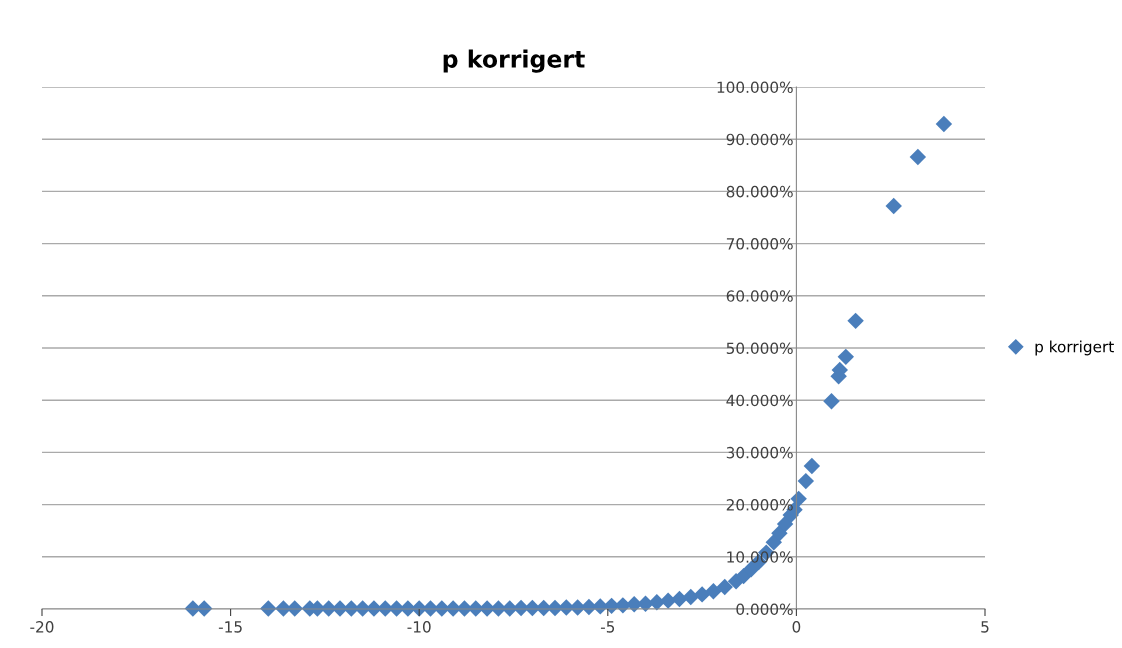 This screenshot has width=1122, height=648. I want to click on x-tick-label: -15, so click(230, 627).